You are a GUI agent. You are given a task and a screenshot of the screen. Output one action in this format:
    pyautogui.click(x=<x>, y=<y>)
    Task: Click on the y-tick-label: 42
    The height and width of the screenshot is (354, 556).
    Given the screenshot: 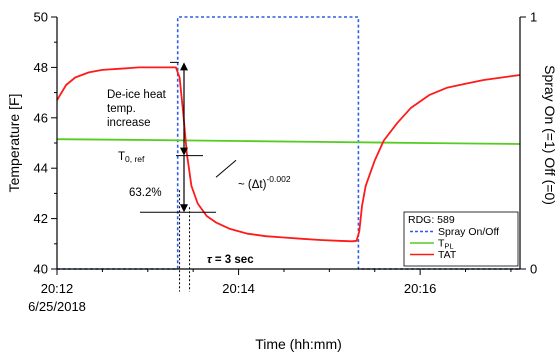 What is the action you would take?
    pyautogui.click(x=41, y=218)
    